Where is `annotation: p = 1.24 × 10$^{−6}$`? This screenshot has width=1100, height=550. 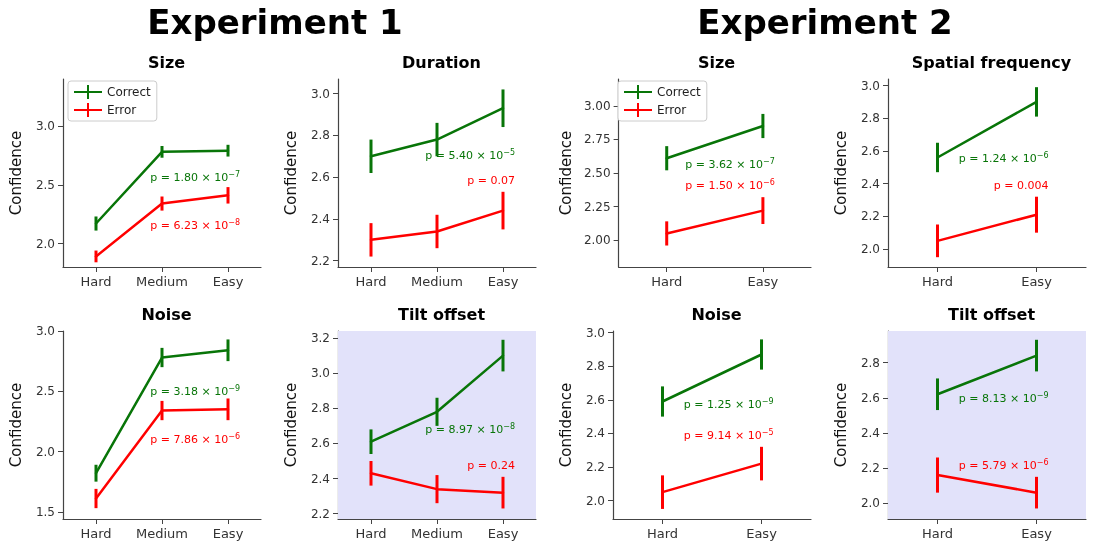 annotation: p = 1.24 × 10$^{−6}$ is located at coordinates (1003, 157).